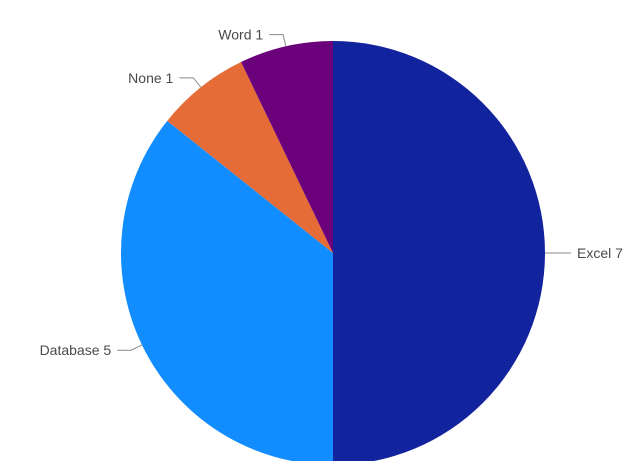 This screenshot has width=642, height=461. What do you see at coordinates (240, 35) in the screenshot?
I see `data-label-word: Word 1` at bounding box center [240, 35].